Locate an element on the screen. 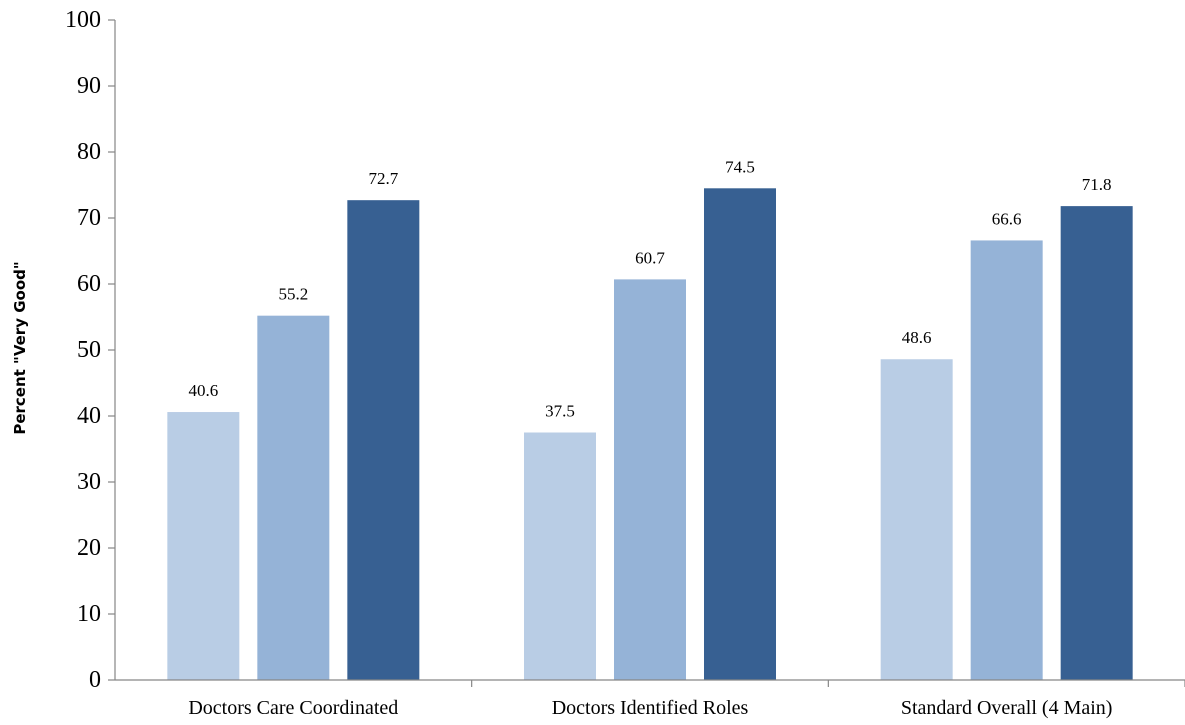  y-tick-label: 0 is located at coordinates (95, 680).